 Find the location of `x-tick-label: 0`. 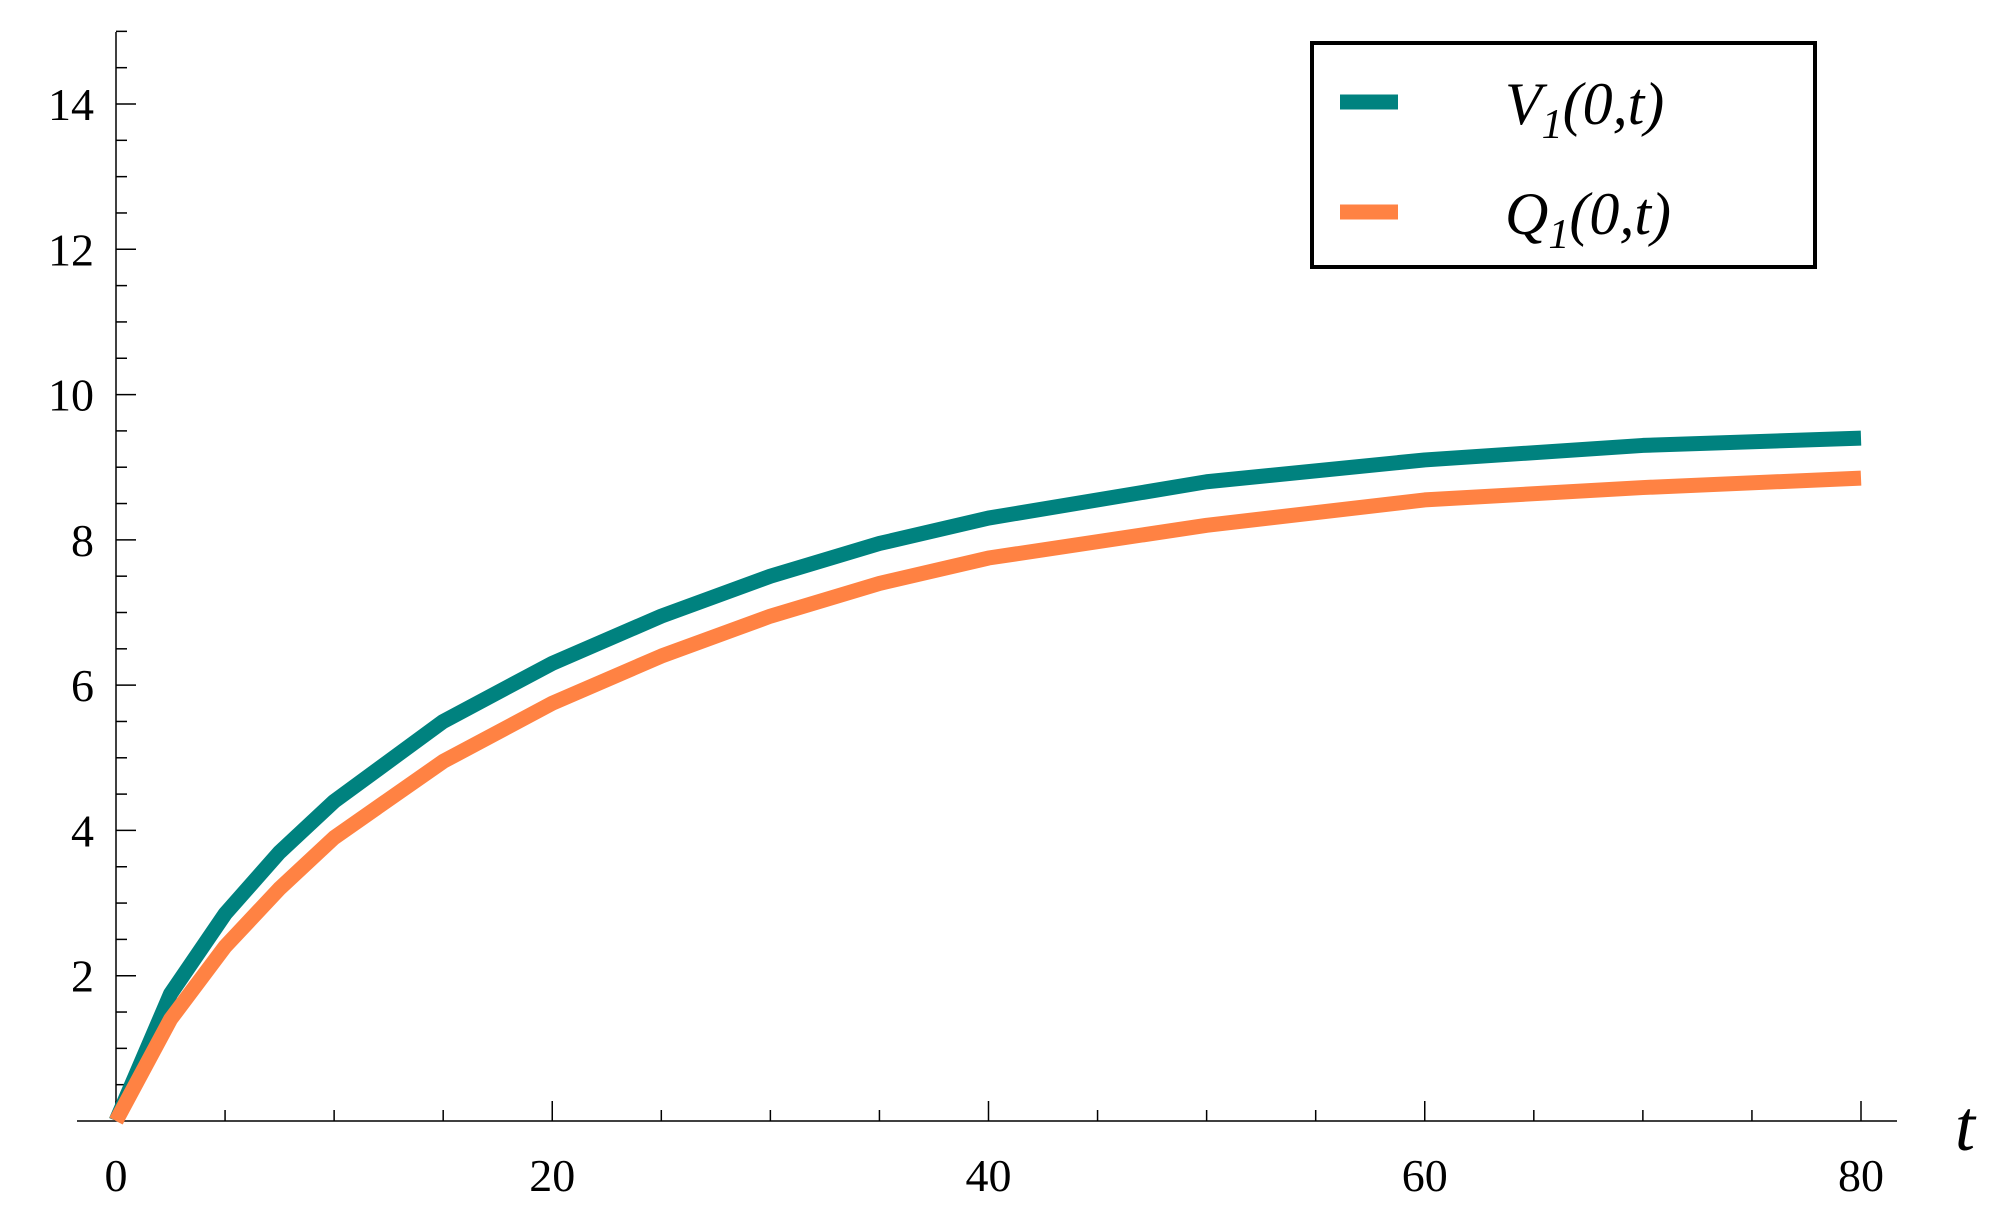

x-tick-label: 0 is located at coordinates (116, 1175).